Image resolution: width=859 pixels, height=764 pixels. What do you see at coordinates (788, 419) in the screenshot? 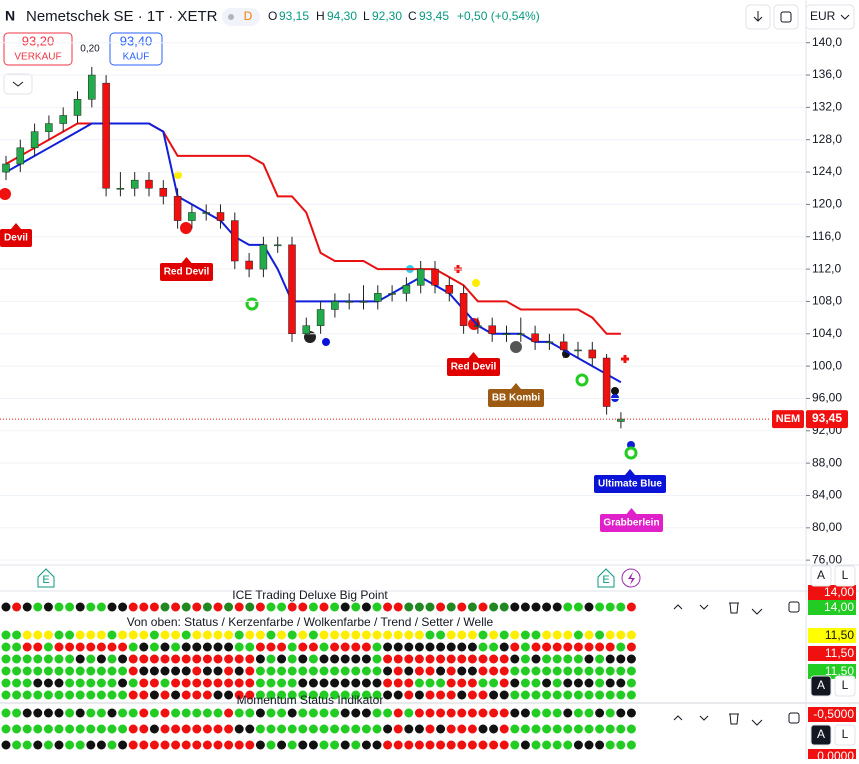
I see `symbol-tag: NEM` at bounding box center [788, 419].